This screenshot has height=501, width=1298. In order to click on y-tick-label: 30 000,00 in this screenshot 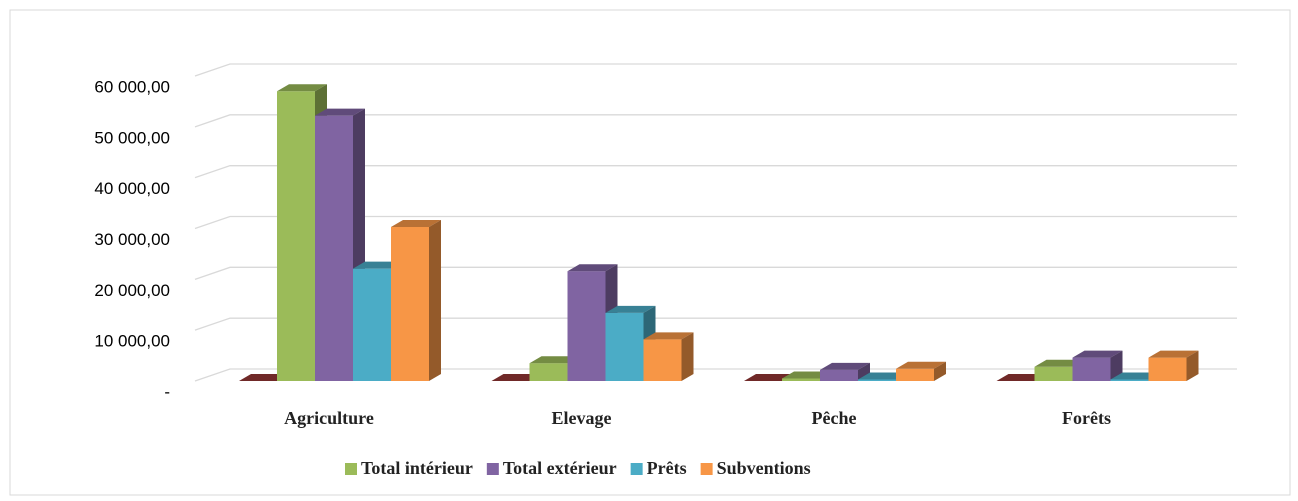, I will do `click(132, 239)`.